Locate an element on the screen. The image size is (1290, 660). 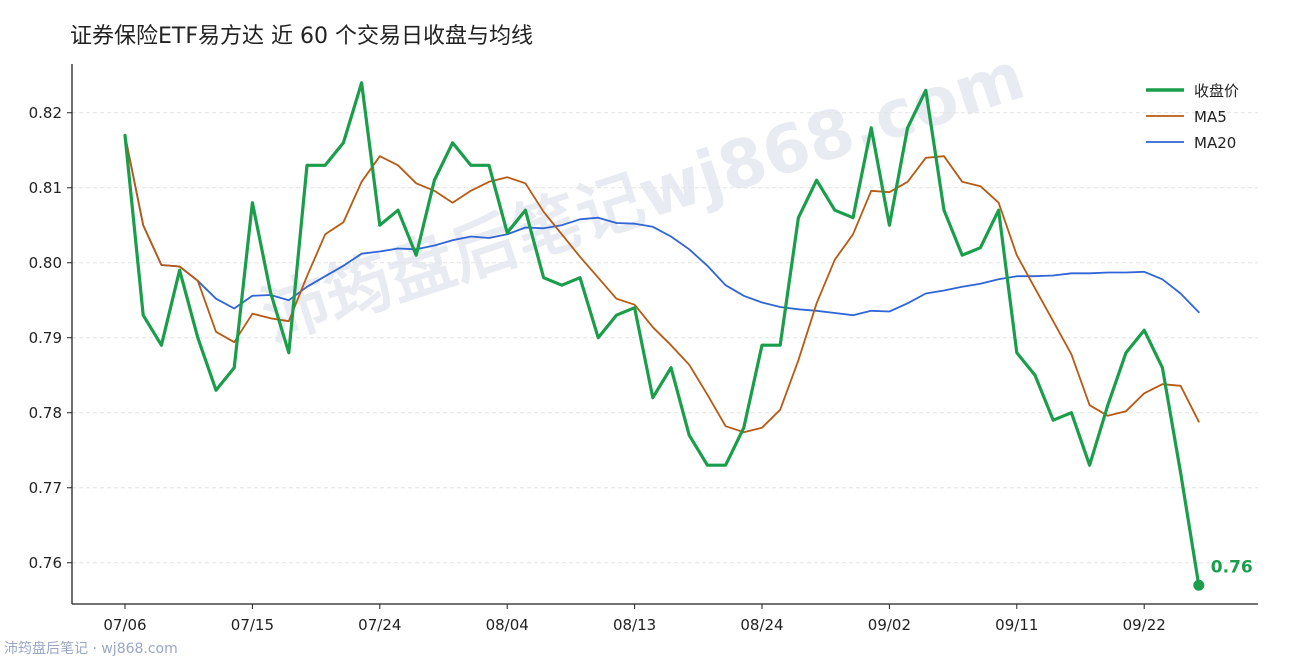
y-axis-ticks: 0.76 0.77 0.78 0.79 0.80 0.81 0.82 is located at coordinates (50, 338).